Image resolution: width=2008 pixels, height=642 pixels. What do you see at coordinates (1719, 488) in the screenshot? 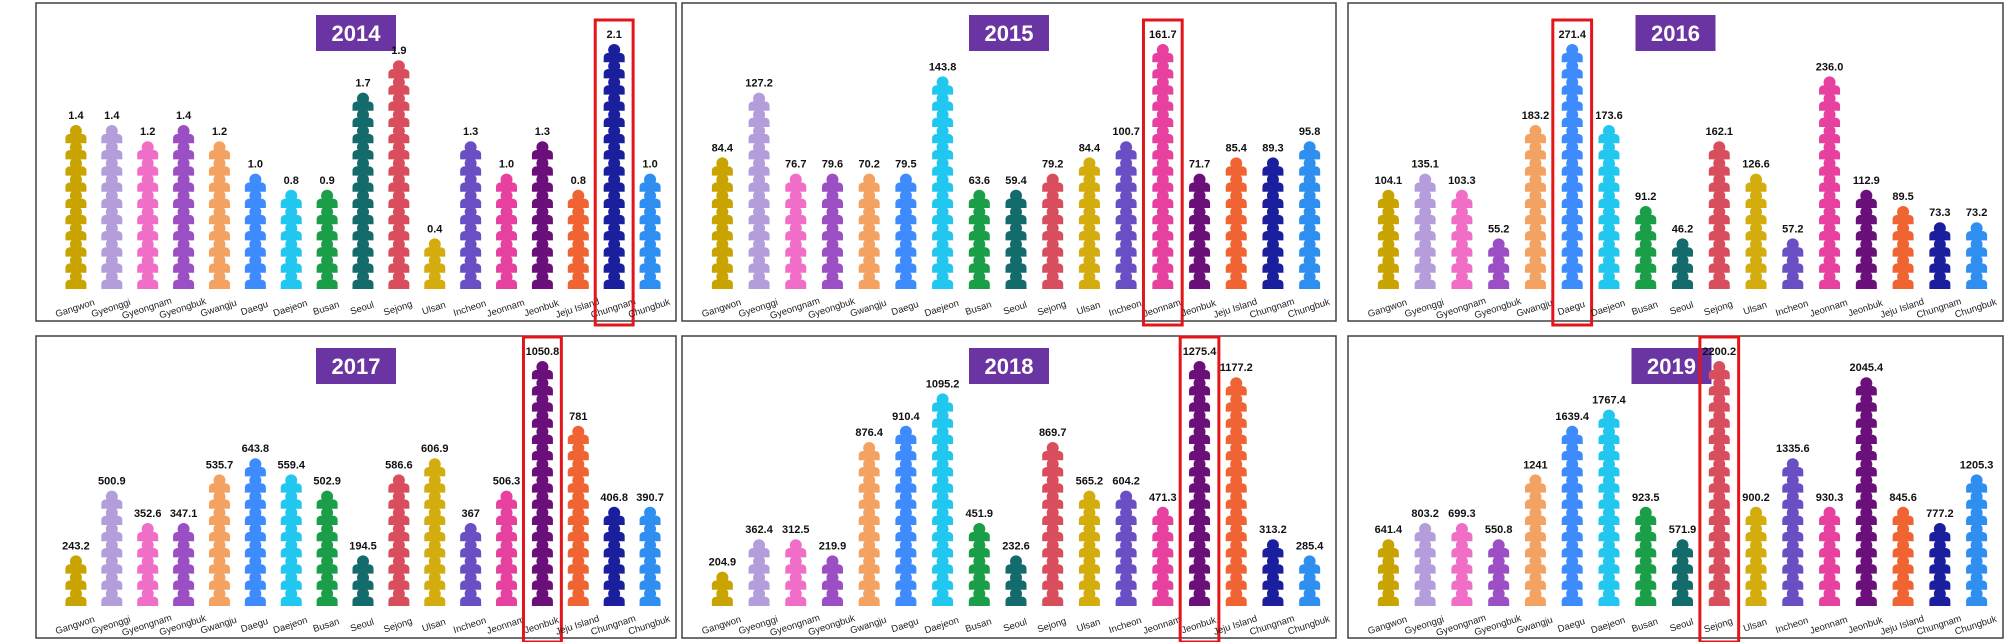
I see `highlight-box` at bounding box center [1719, 488].